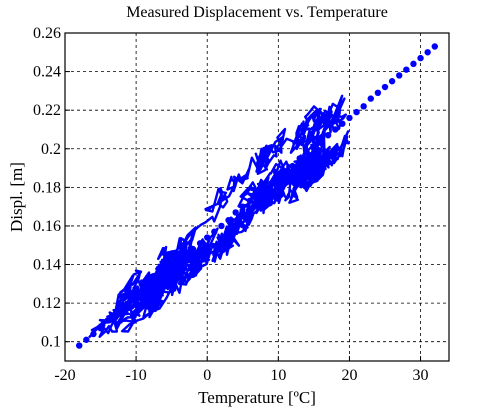 The image size is (496, 412). I want to click on y-tick-label: 0.12, so click(47, 303).